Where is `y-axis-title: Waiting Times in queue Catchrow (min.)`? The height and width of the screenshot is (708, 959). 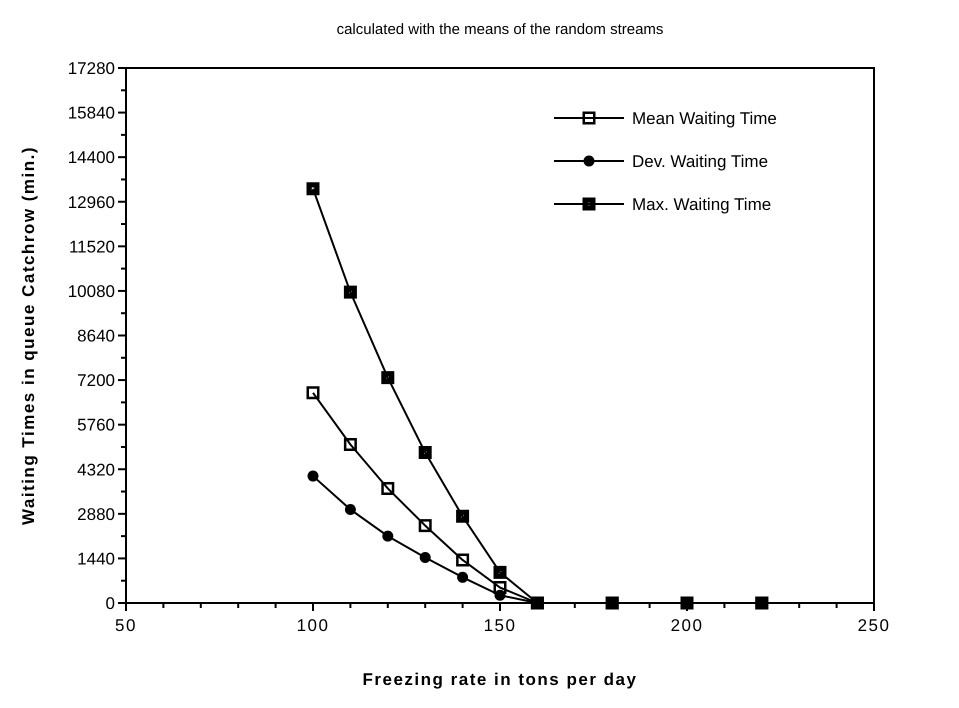
y-axis-title: Waiting Times in queue Catchrow (min.) is located at coordinates (28, 336).